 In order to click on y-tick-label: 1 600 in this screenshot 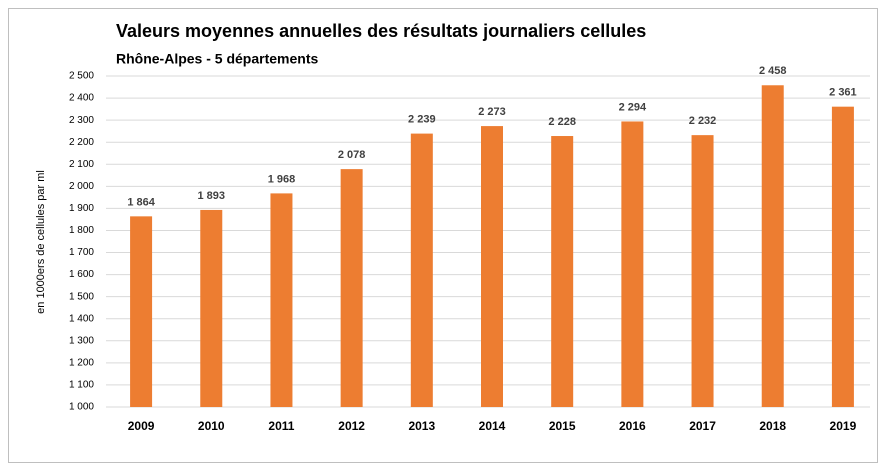, I will do `click(81, 274)`.